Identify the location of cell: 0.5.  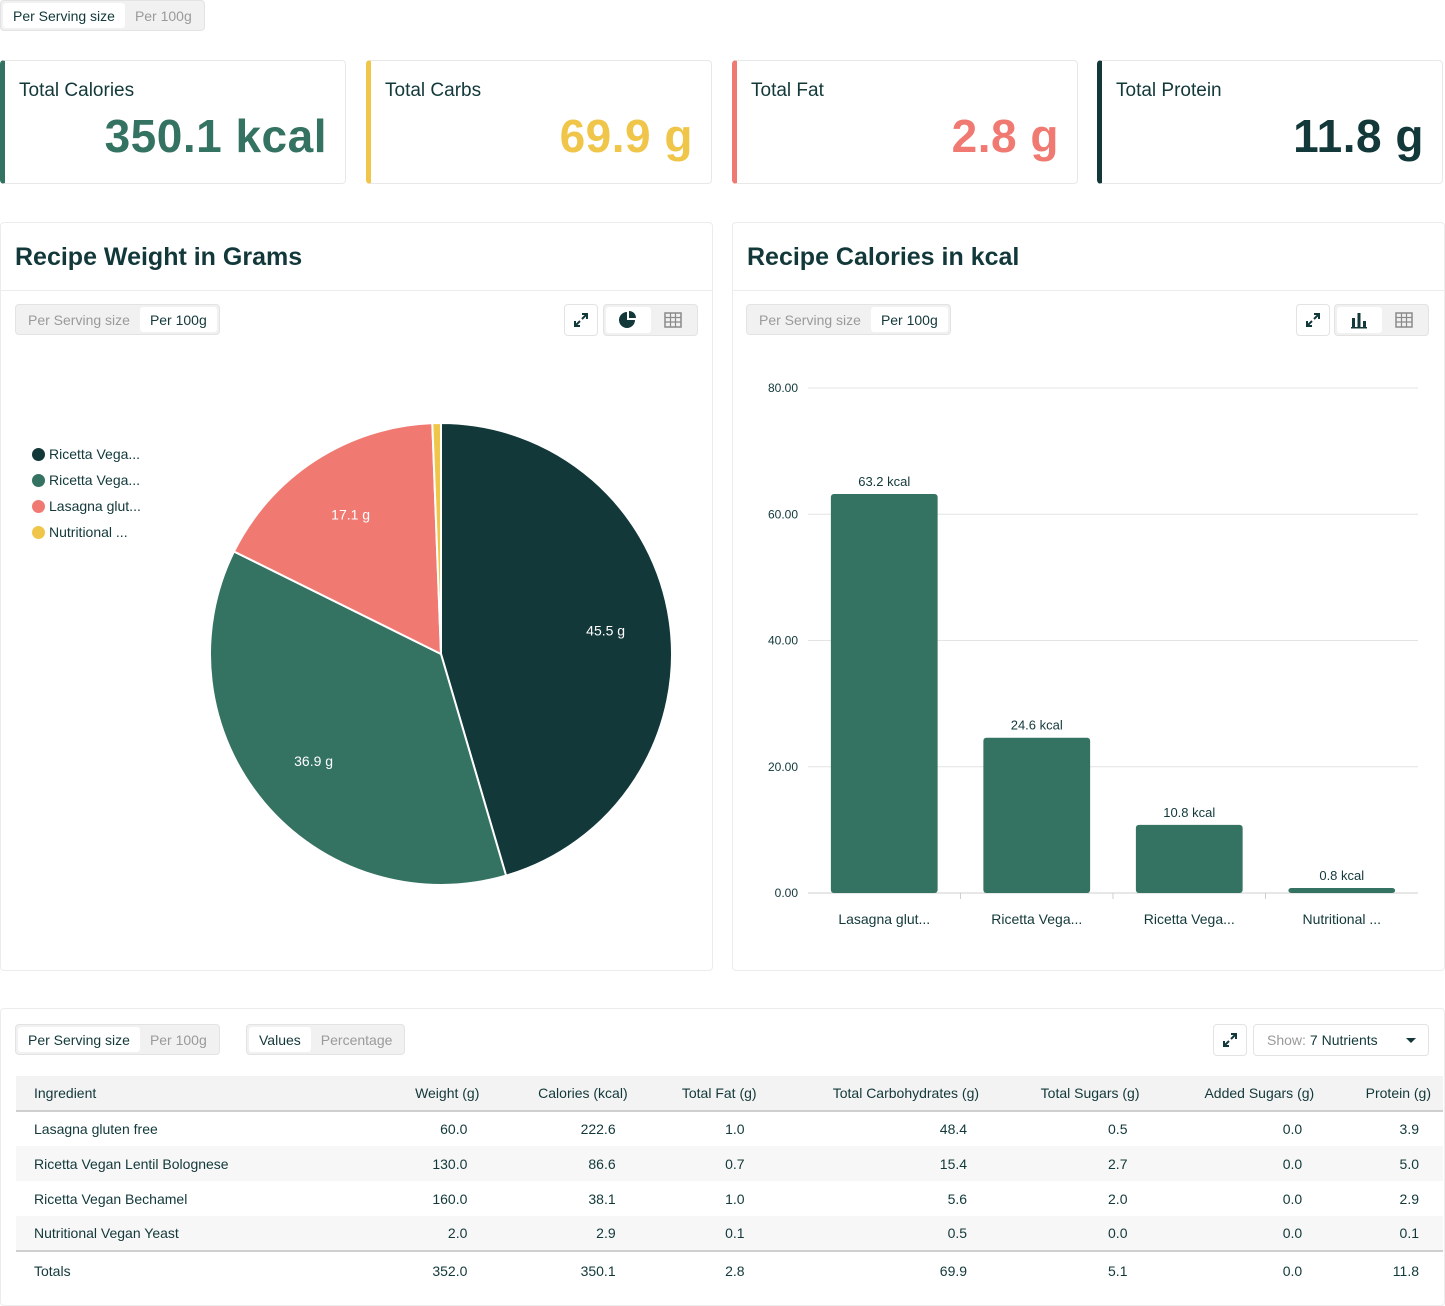
(1118, 1129).